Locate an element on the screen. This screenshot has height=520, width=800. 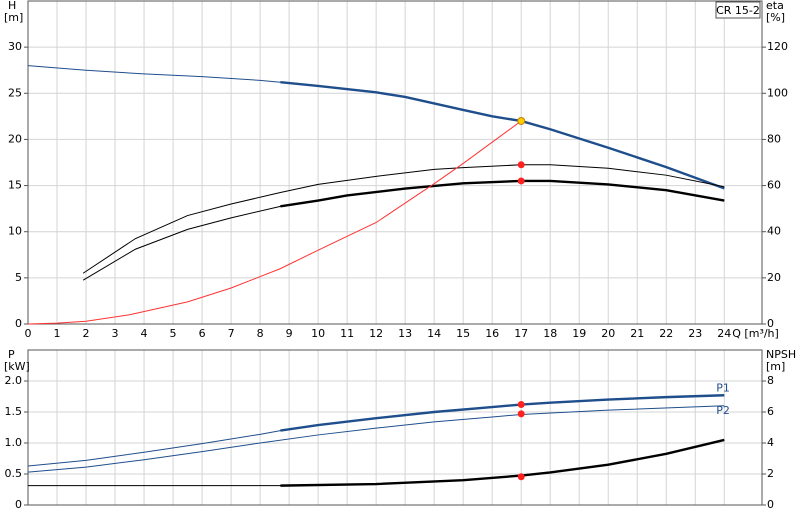
y2-axis-label: NPSH is located at coordinates (781, 354).